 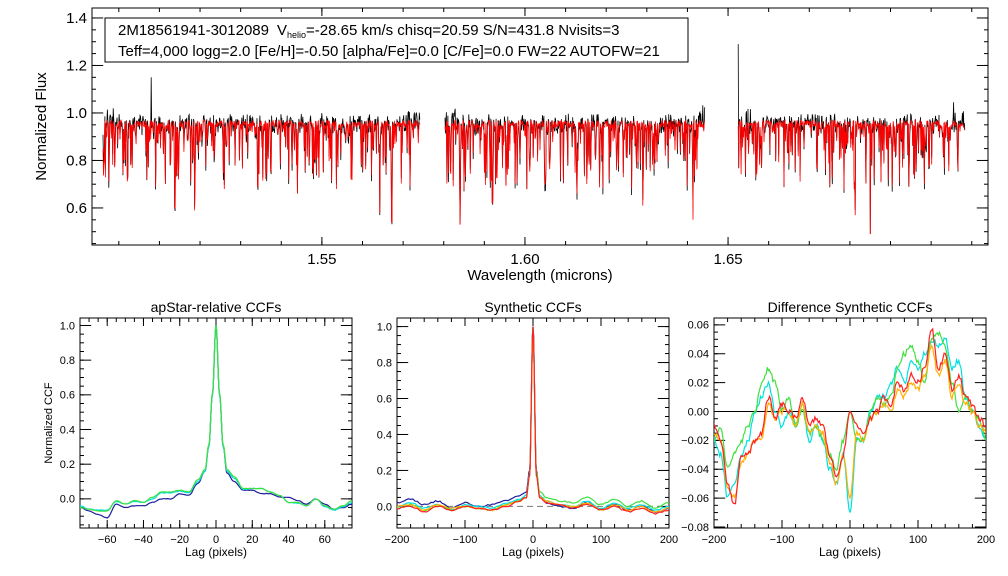 I want to click on x-tick-label: 40, so click(x=288, y=540).